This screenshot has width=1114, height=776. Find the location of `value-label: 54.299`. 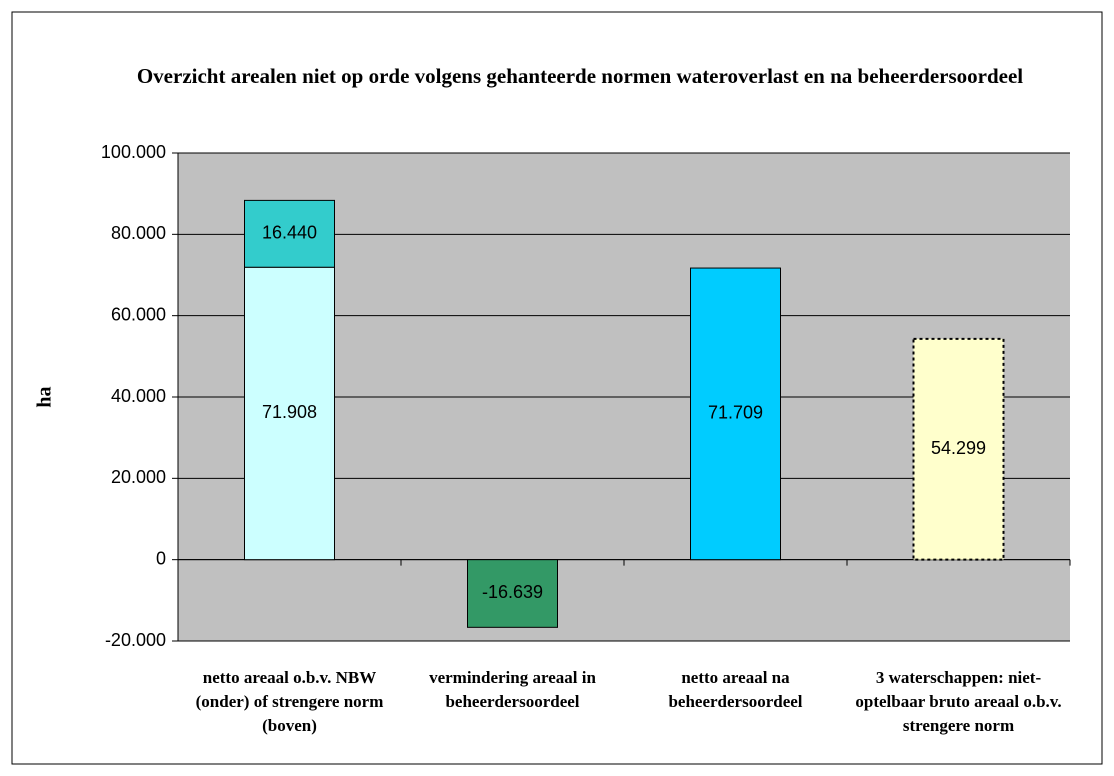

value-label: 54.299 is located at coordinates (958, 448).